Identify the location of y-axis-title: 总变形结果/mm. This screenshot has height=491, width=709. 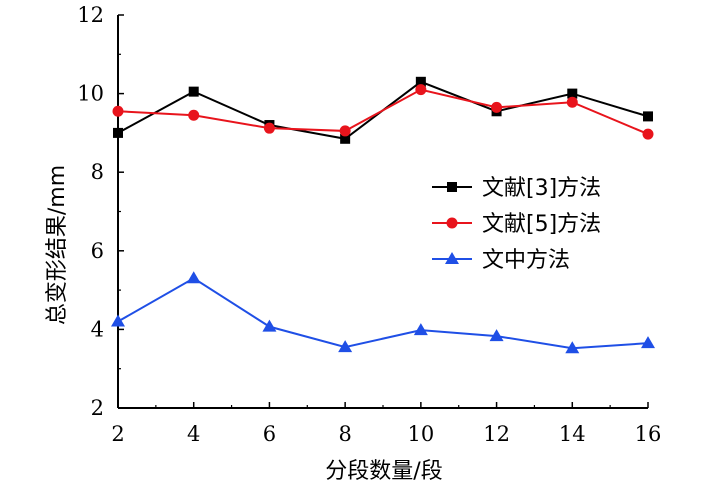
(57, 245).